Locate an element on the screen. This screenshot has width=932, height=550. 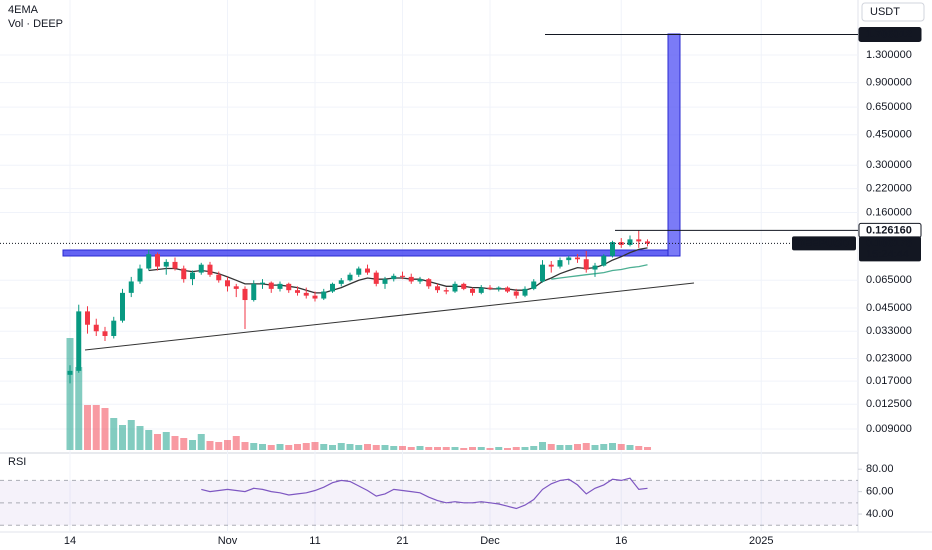
indicator-label: 4EMA is located at coordinates (23, 10).